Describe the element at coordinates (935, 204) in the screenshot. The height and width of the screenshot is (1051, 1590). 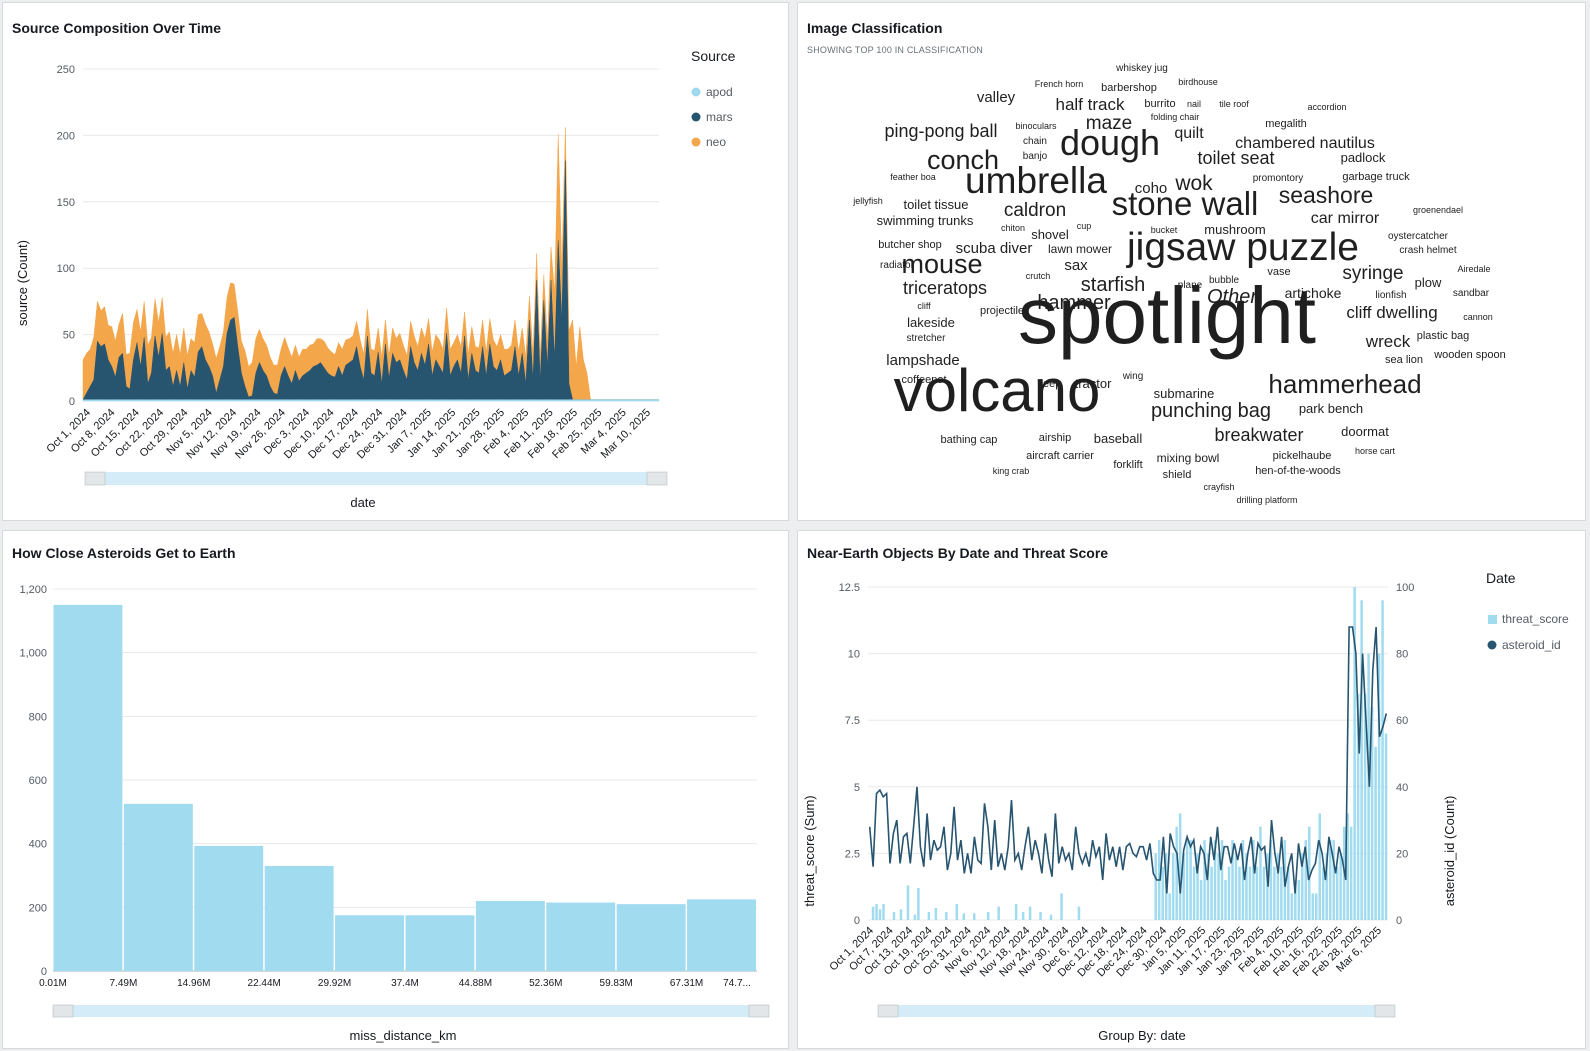
I see `word-cloud-term: toilet tissue` at that location.